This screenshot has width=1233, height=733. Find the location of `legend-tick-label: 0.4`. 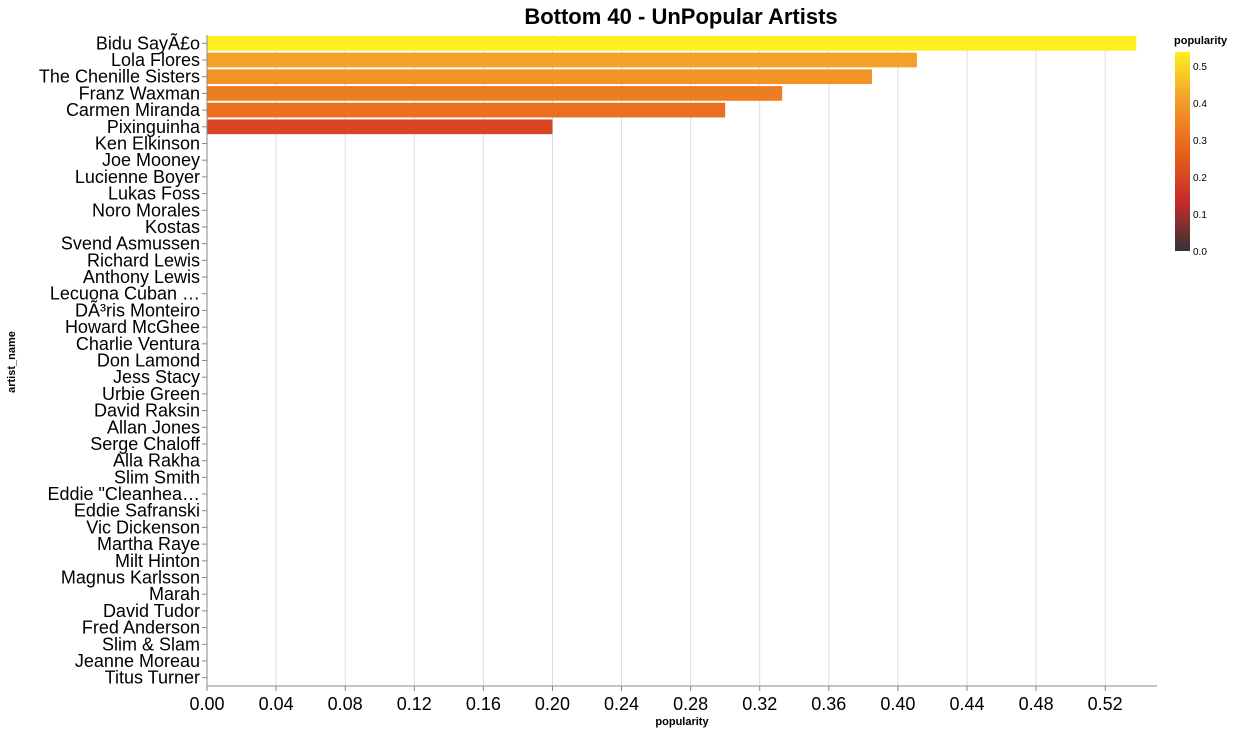

legend-tick-label: 0.4 is located at coordinates (1200, 104).